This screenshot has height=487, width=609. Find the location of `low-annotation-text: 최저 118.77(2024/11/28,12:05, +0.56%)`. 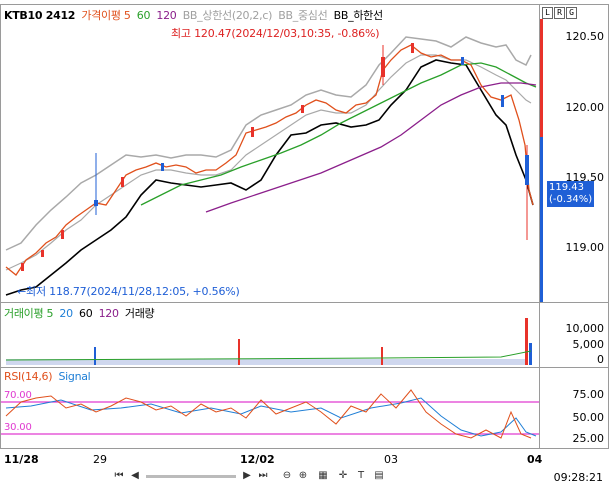

low-annotation-text: 최저 118.77(2024/11/28,12:05, +0.56%) is located at coordinates (133, 291).